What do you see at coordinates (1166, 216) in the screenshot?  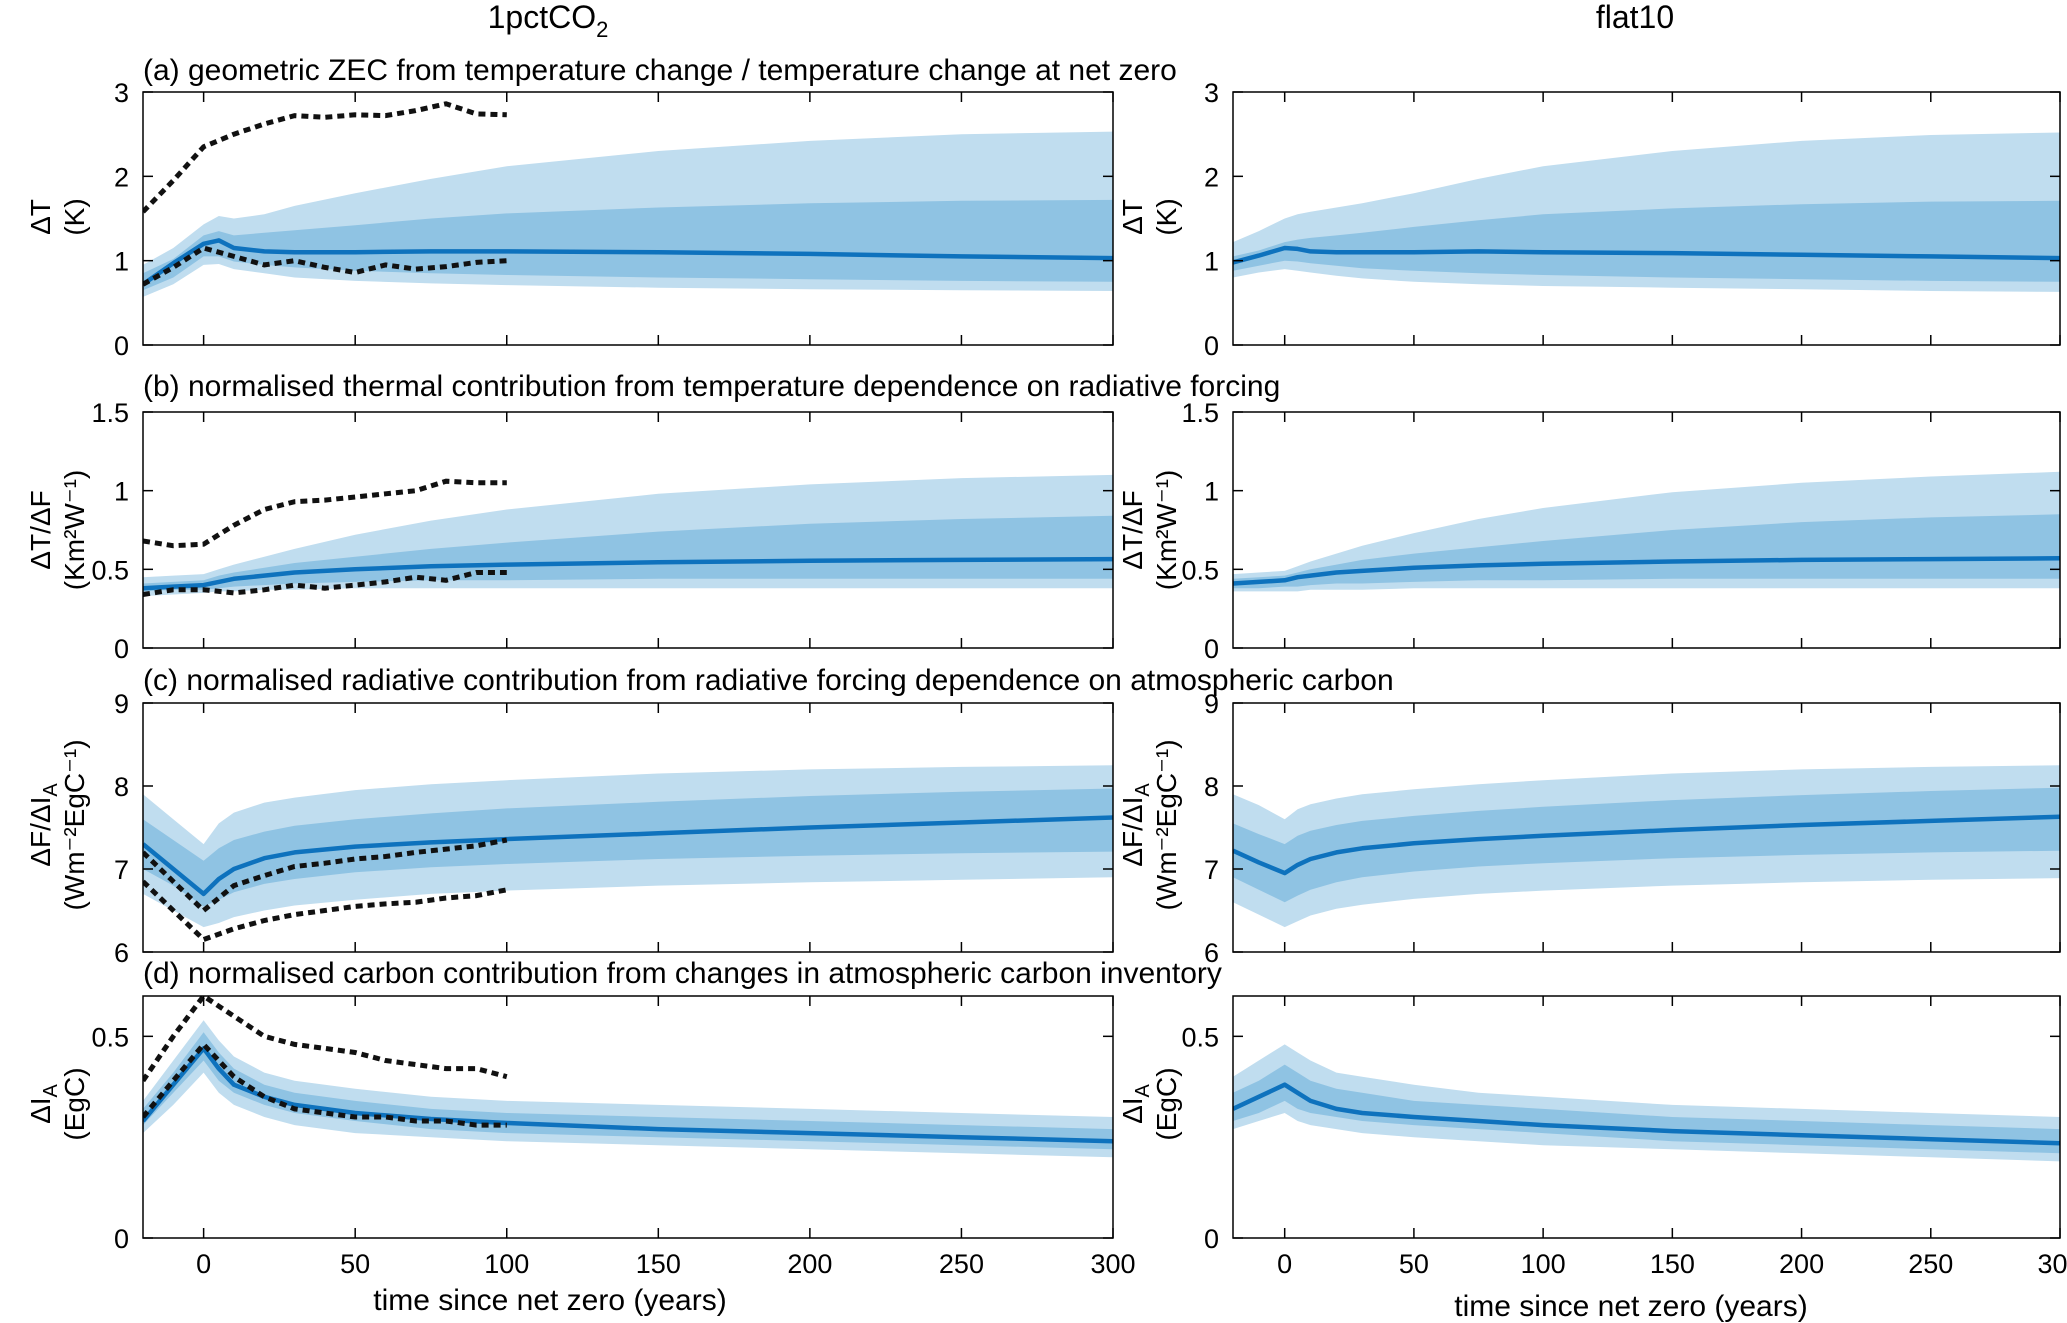 I see `ylabel-a-right-units: (K)` at bounding box center [1166, 216].